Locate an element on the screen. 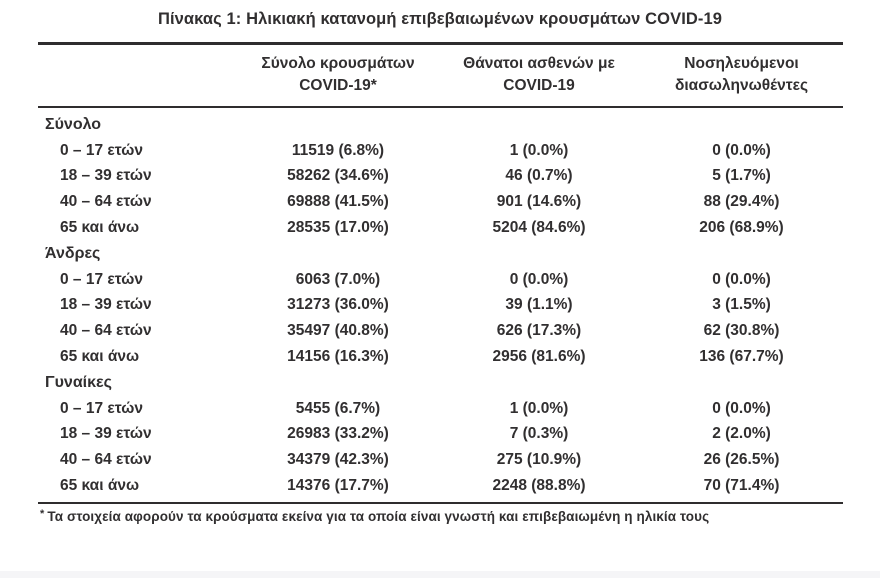  intubated-value: 5 (1.7%) is located at coordinates (741, 176).